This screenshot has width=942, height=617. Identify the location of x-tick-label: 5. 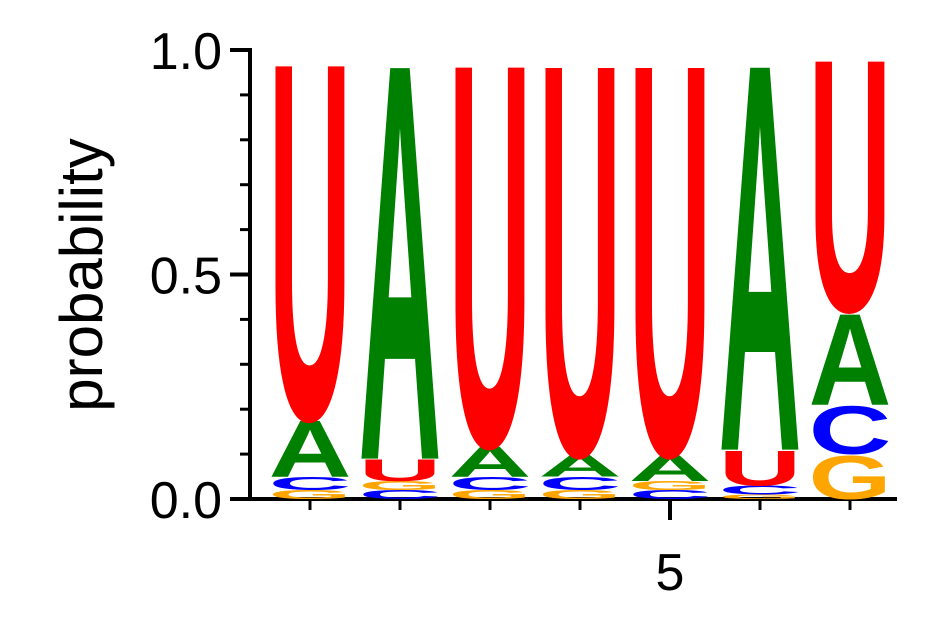
(670, 573).